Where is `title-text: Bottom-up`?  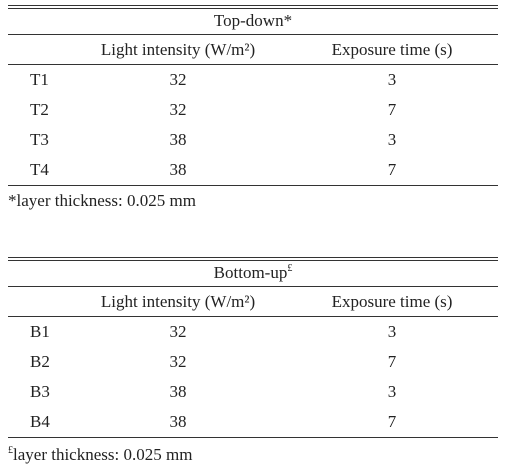
title-text: Bottom-up is located at coordinates (250, 272).